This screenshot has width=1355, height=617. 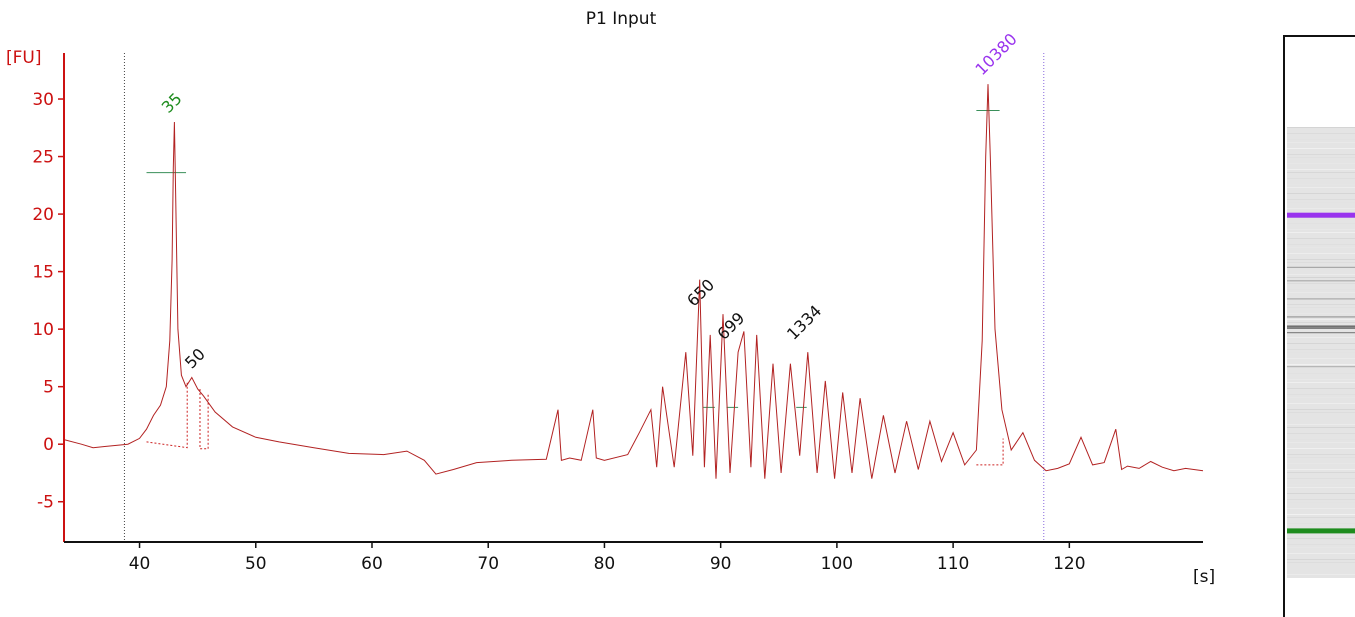 I want to click on y-axis-label: [FU], so click(x=24, y=58).